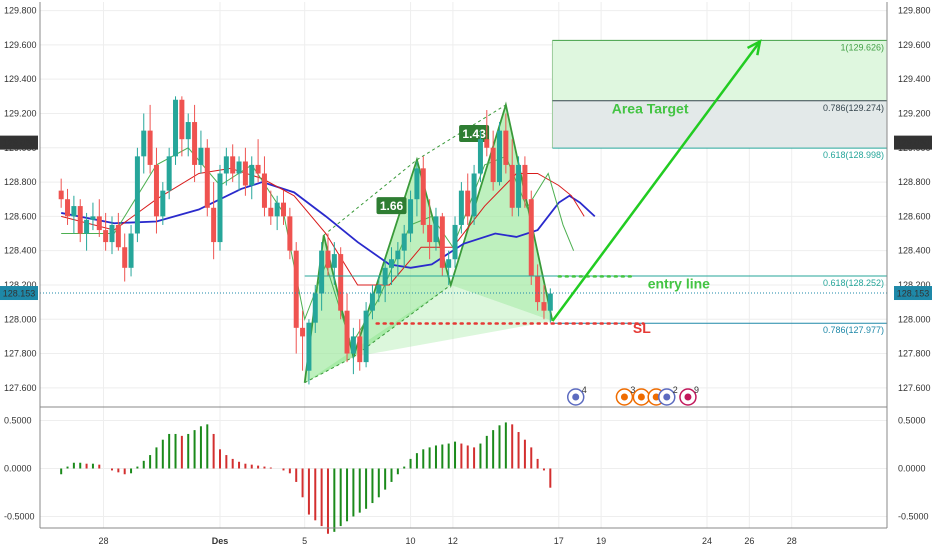 Image resolution: width=932 pixels, height=550 pixels. Describe the element at coordinates (20, 182) in the screenshot. I see `y-tick-label-left: 128.800` at that location.